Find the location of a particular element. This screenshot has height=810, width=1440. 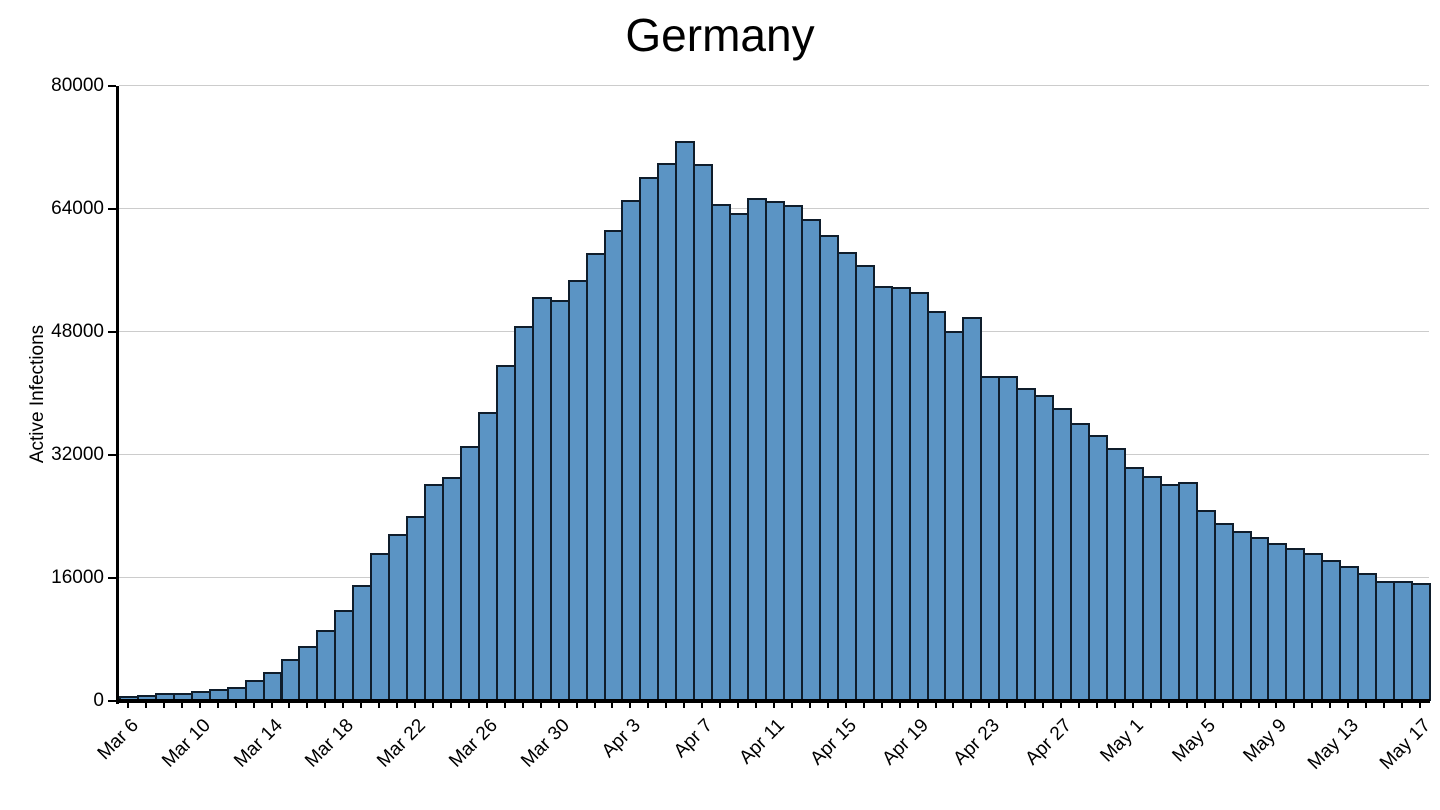

y-tick-label: 80000 is located at coordinates (77, 85).